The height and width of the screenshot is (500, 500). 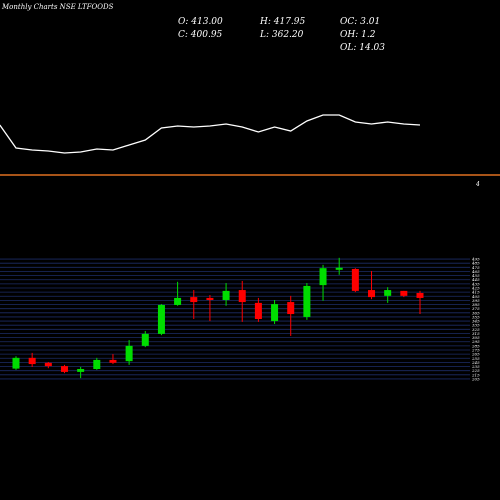 I want to click on y-tick-label: 345, so click(x=476, y=321).